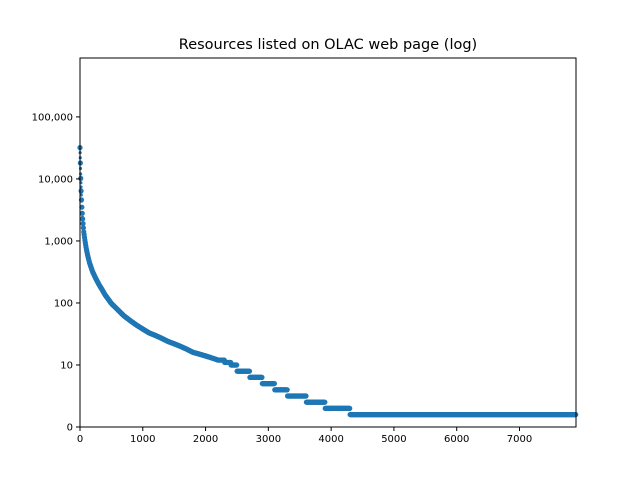  I want to click on y-tick-label: 100,000, so click(52, 117).